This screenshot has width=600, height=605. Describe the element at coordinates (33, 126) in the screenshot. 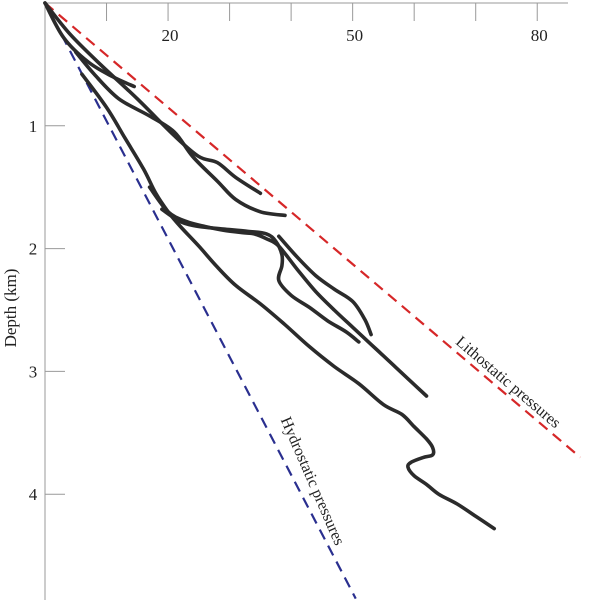

I see `y-tick-label-1: 1` at that location.